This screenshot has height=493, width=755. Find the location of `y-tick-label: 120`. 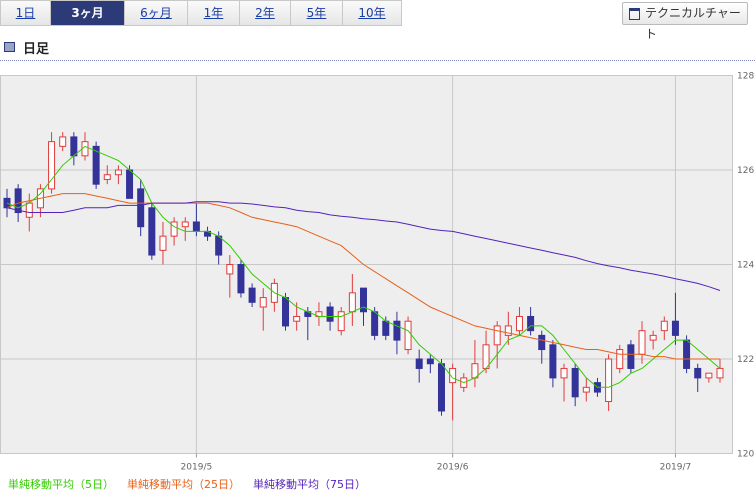

y-tick-label: 120 is located at coordinates (745, 455).